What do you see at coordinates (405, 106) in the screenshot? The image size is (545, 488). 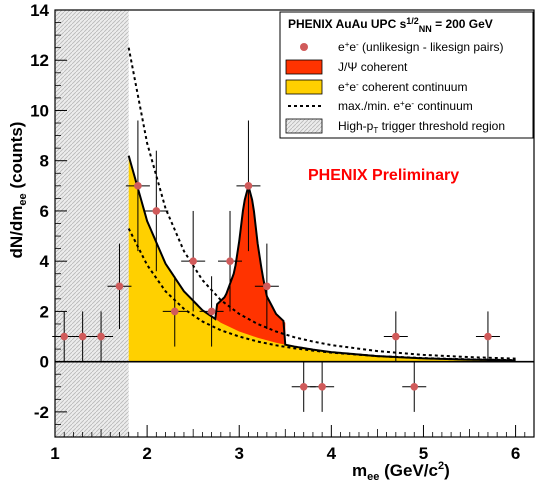 I see `legend-entry-maxmin: max./min. e+e- continuum` at bounding box center [405, 106].